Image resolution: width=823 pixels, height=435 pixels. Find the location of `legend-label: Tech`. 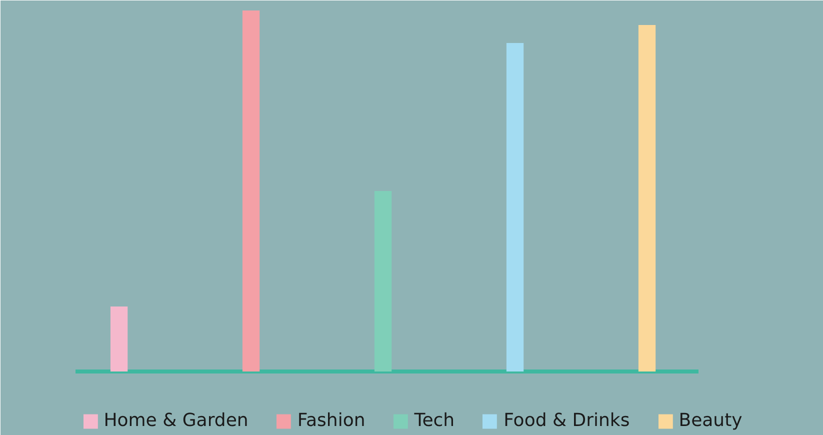

legend-label: Tech is located at coordinates (434, 420).